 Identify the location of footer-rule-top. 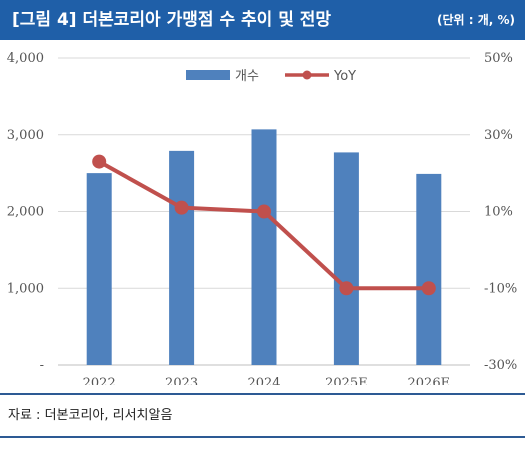
(262, 394).